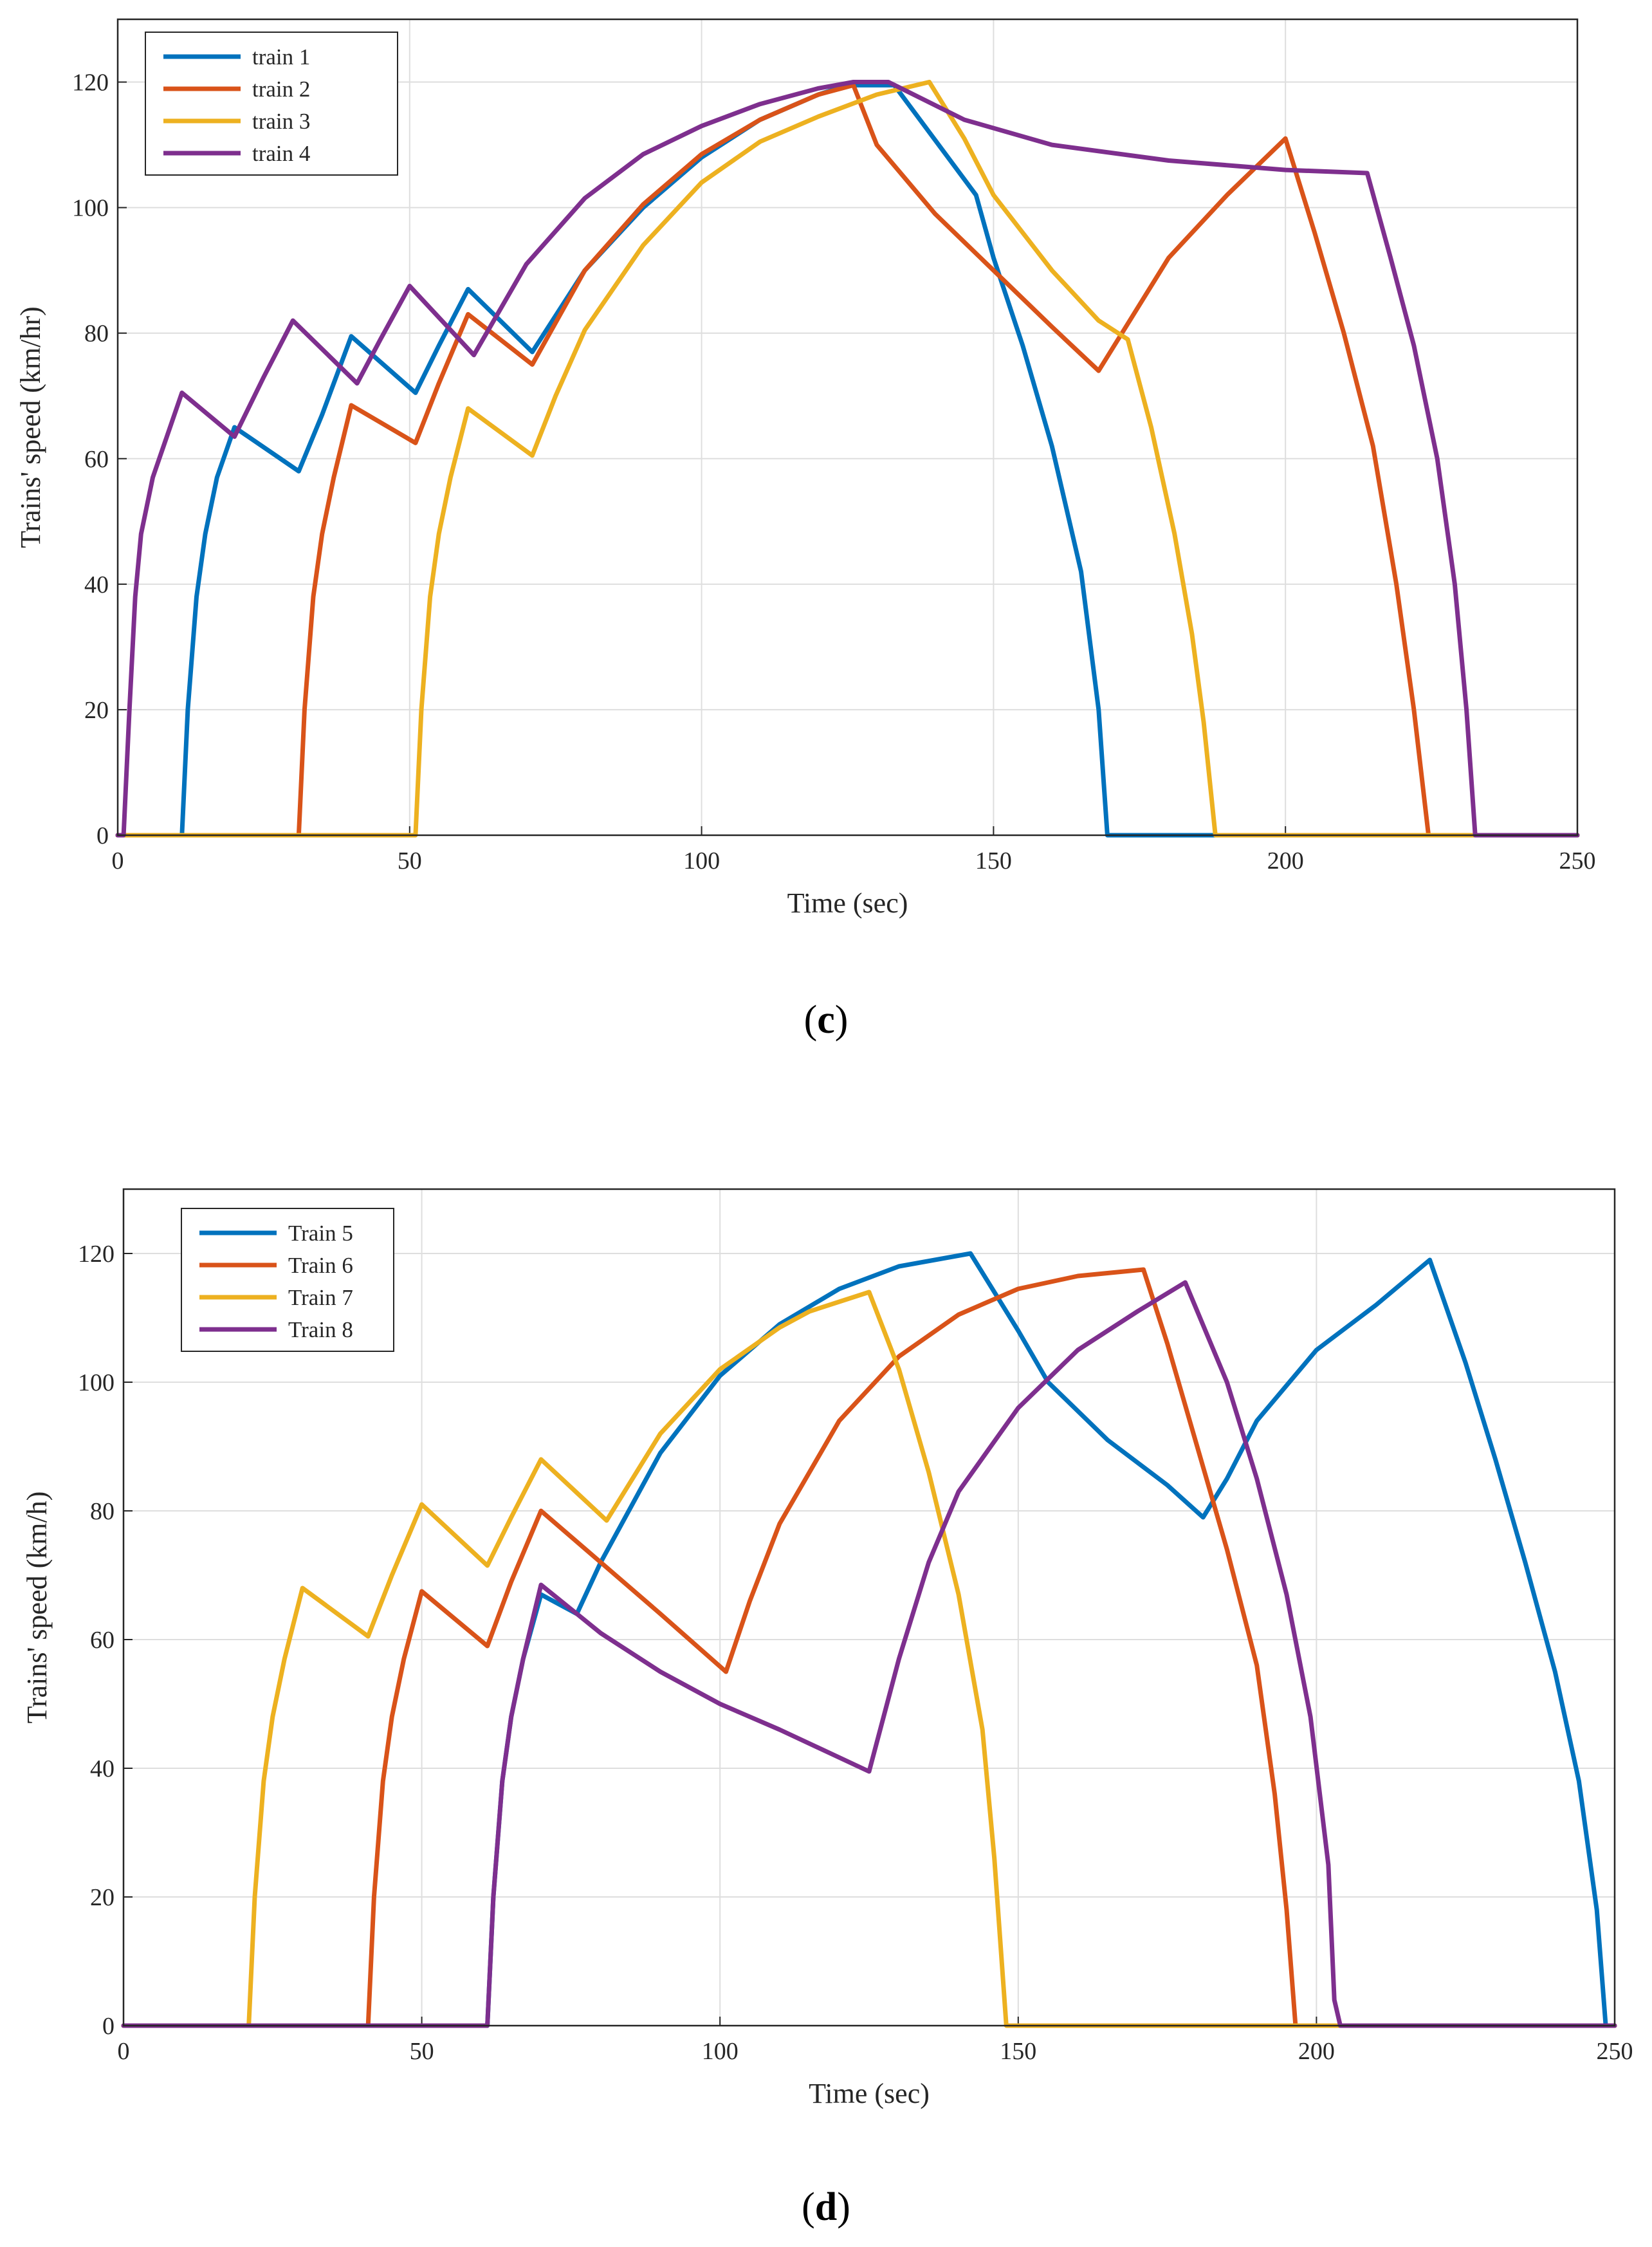  Describe the element at coordinates (281, 153) in the screenshot. I see `legend-label: train 4` at that location.